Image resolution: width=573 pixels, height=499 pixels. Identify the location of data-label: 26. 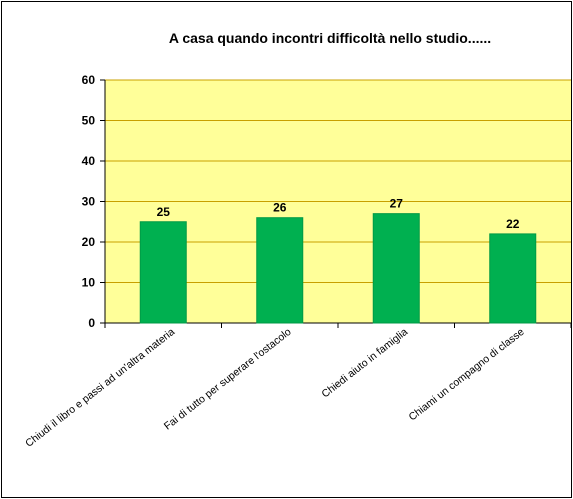
(280, 208).